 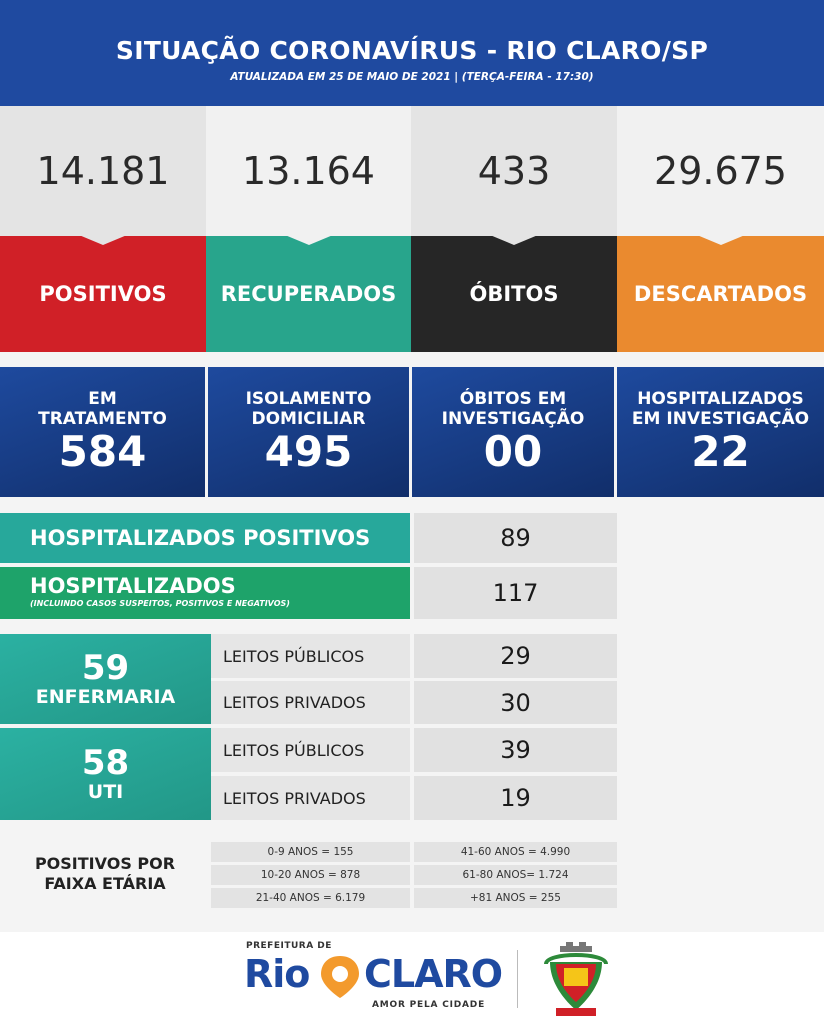 I want to click on recuperados-value: 13.164, so click(x=308, y=171).